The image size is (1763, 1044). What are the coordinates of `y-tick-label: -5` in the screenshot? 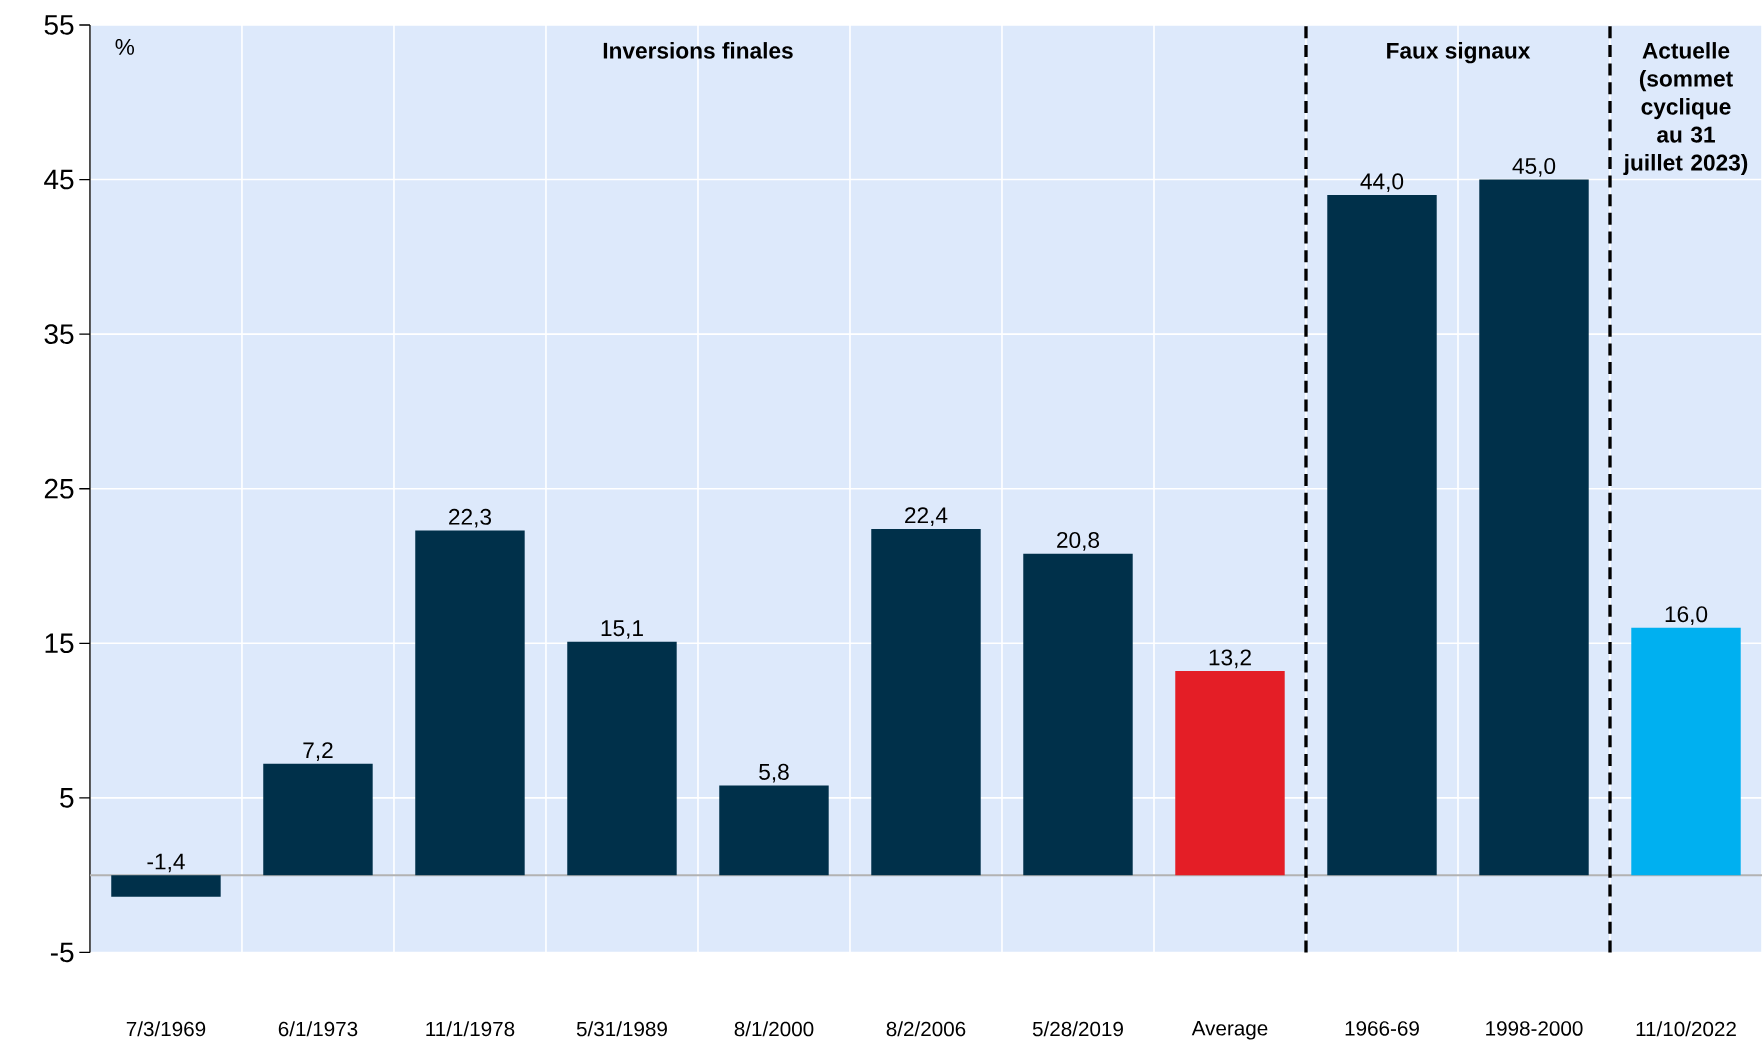 It's located at (62, 952).